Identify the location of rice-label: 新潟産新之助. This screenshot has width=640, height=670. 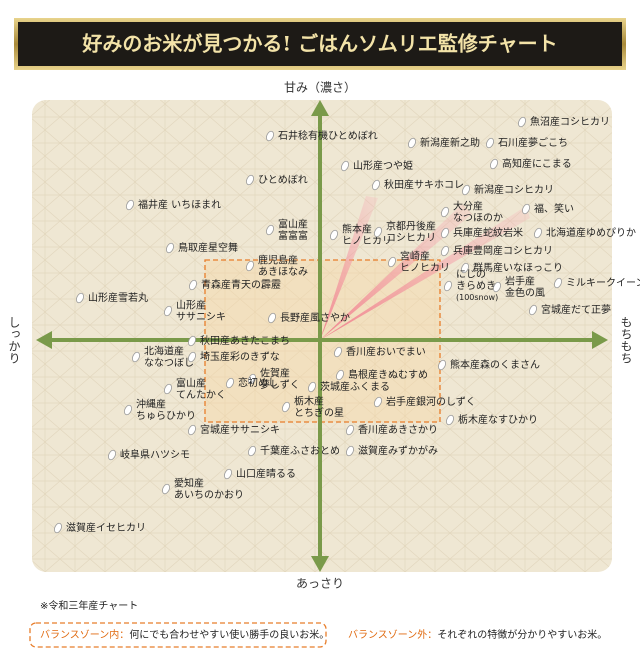
(450, 142).